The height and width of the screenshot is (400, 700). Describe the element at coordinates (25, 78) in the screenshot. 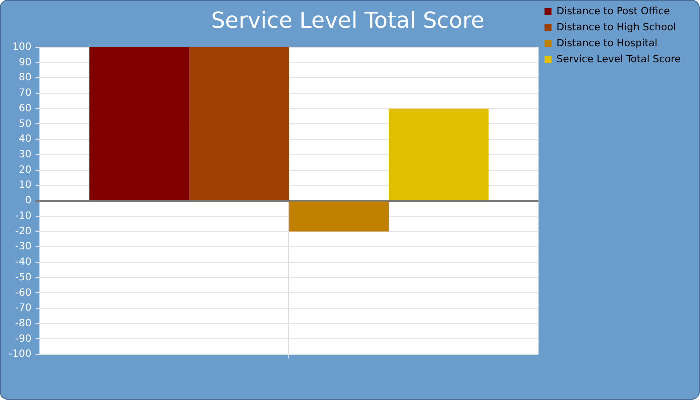

I see `y-tick-label: 80` at that location.